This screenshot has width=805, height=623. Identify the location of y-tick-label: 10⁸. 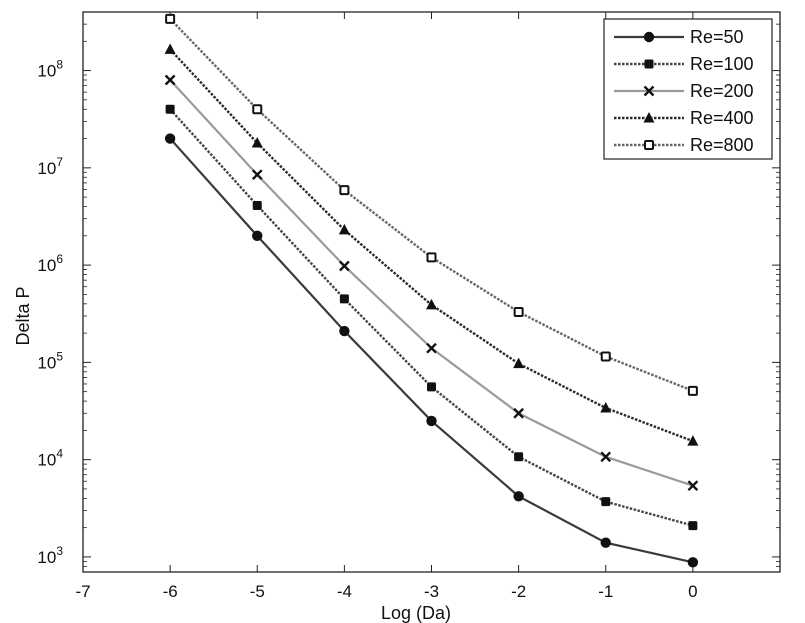
(50, 69).